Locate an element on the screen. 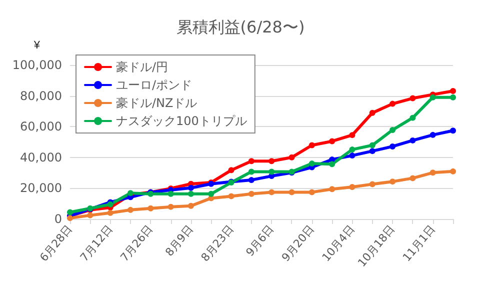 This screenshot has height=288, width=481. x-tick-label: 9月6日 is located at coordinates (260, 240).